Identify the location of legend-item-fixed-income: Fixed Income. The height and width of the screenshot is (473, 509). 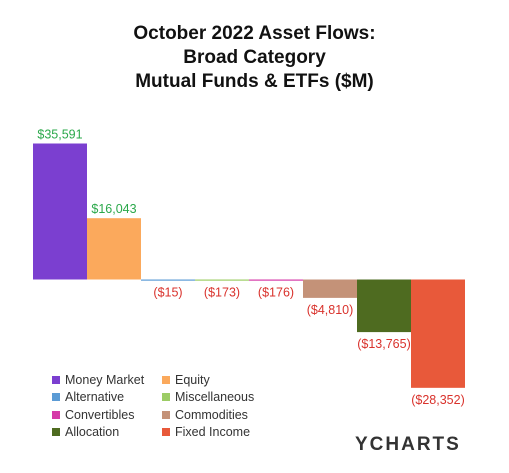
(206, 432).